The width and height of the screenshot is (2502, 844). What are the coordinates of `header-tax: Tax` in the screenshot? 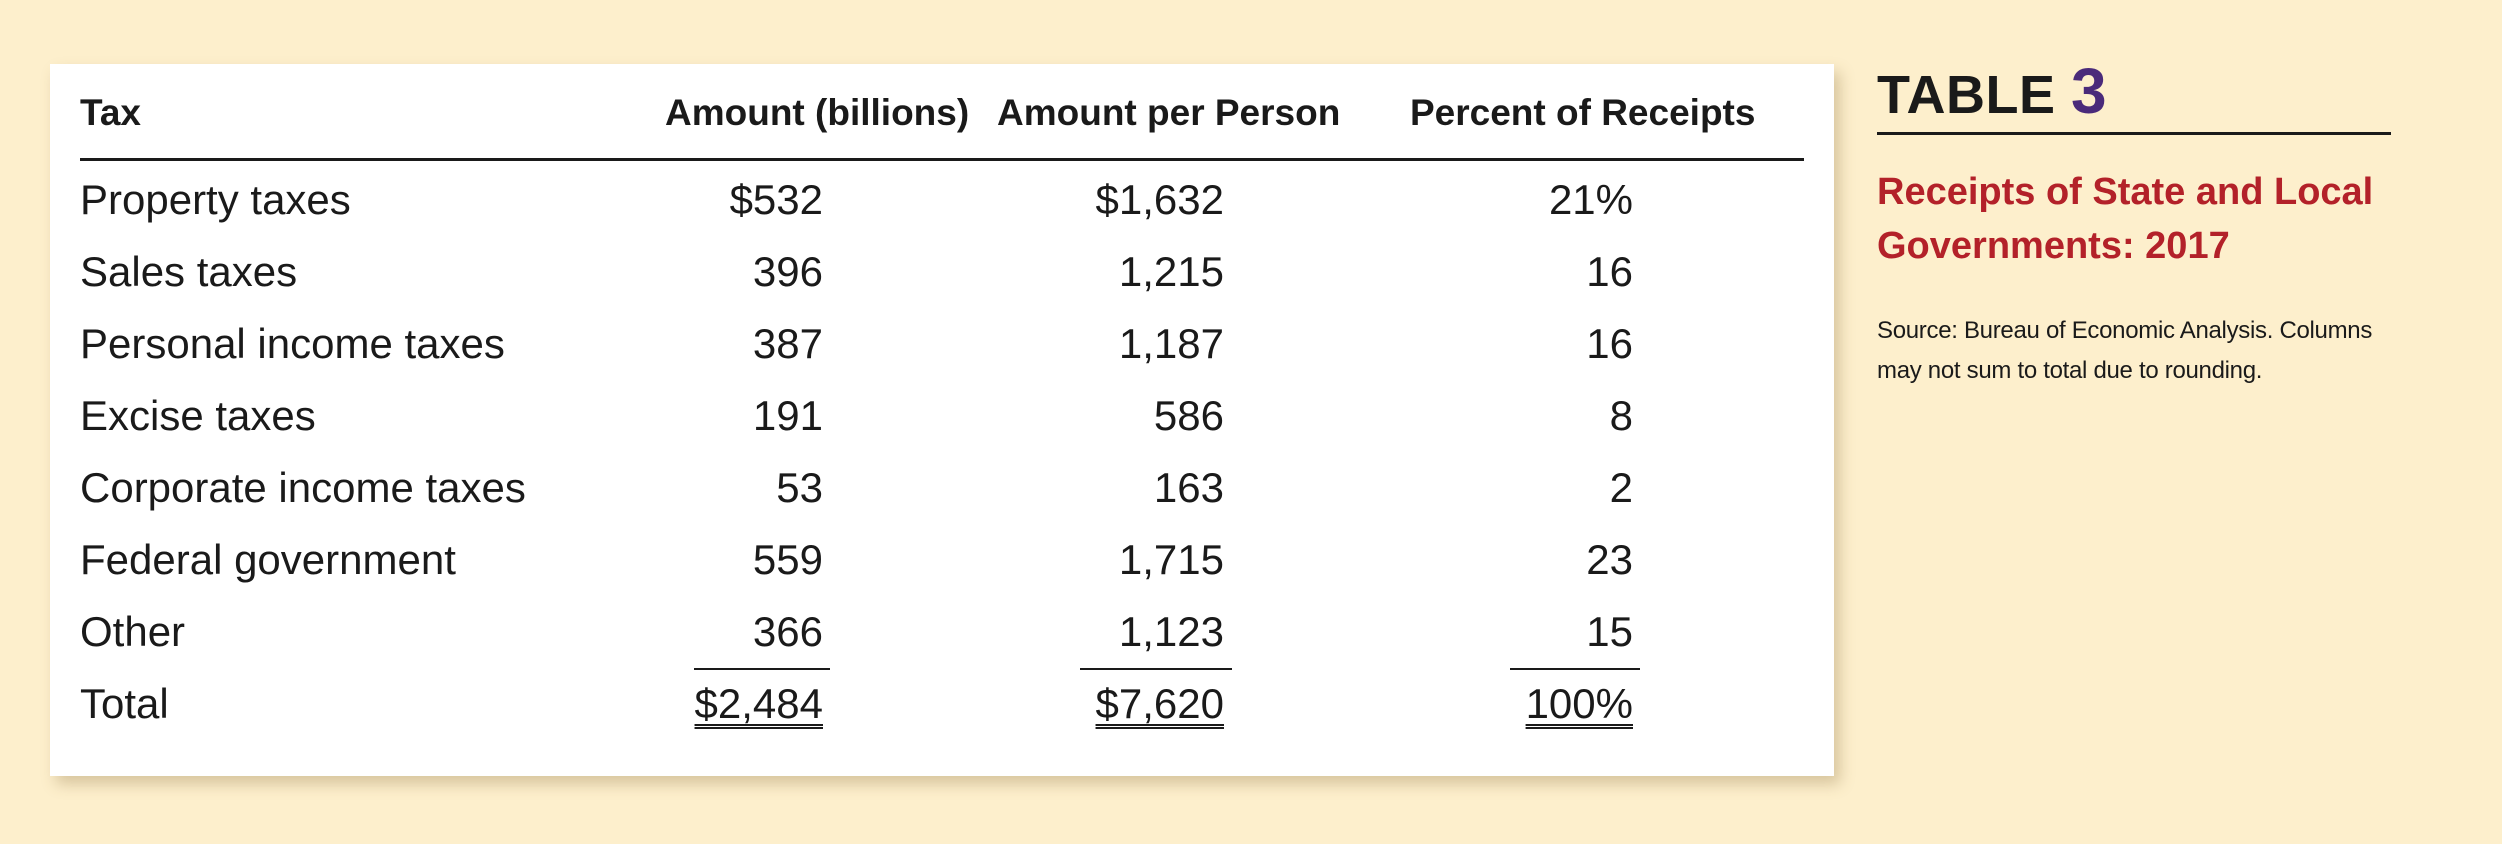 It's located at (111, 112).